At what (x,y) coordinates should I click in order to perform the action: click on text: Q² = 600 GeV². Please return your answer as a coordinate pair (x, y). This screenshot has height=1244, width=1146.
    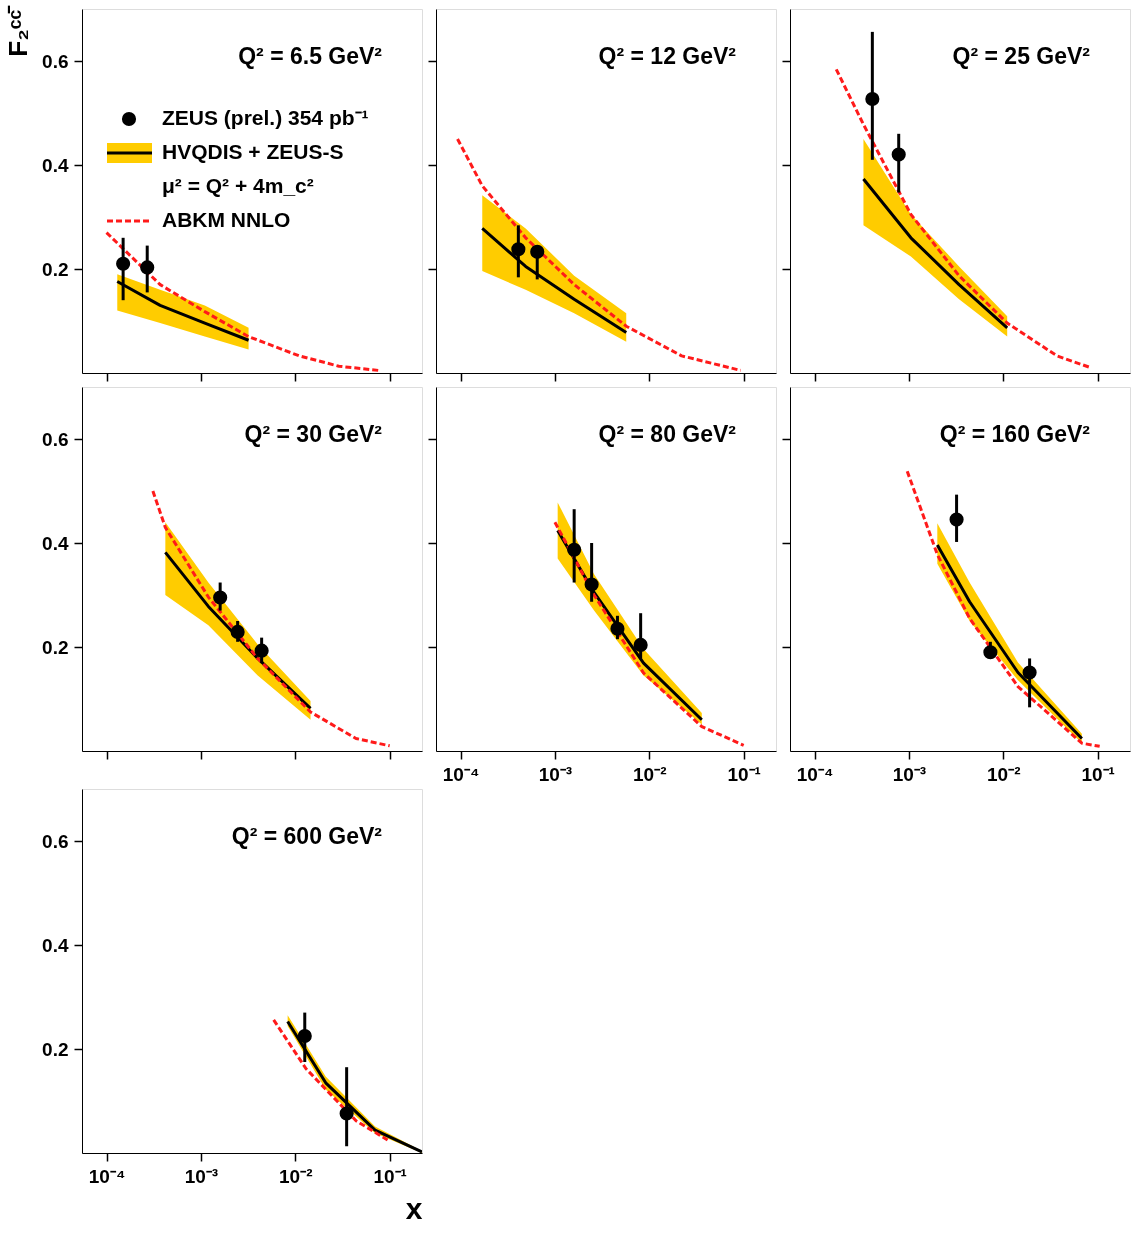
    Looking at the image, I should click on (307, 836).